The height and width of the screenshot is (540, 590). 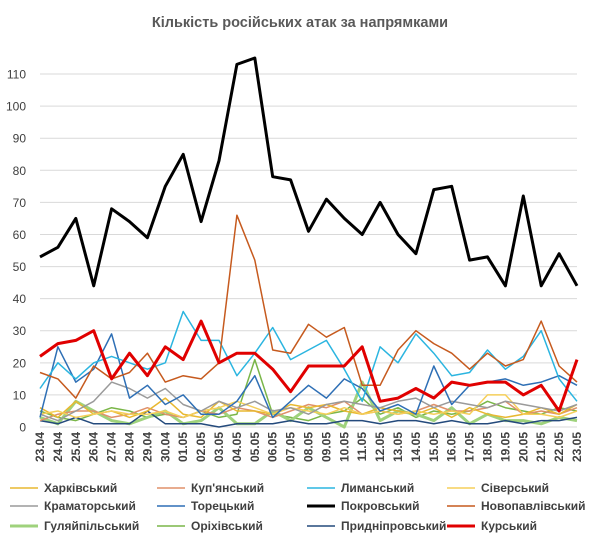 What do you see at coordinates (20, 171) in the screenshot?
I see `y-tick-label: 80` at bounding box center [20, 171].